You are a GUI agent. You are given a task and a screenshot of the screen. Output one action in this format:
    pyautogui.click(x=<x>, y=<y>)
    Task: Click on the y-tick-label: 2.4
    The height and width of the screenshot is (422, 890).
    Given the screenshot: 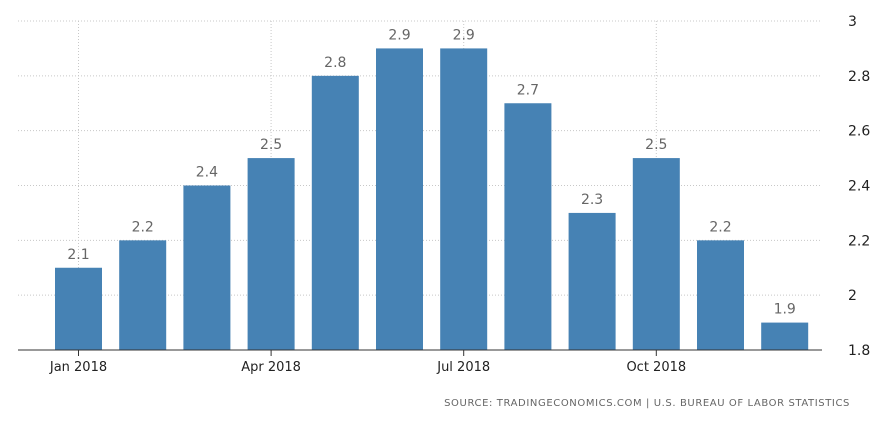 What is the action you would take?
    pyautogui.click(x=859, y=187)
    